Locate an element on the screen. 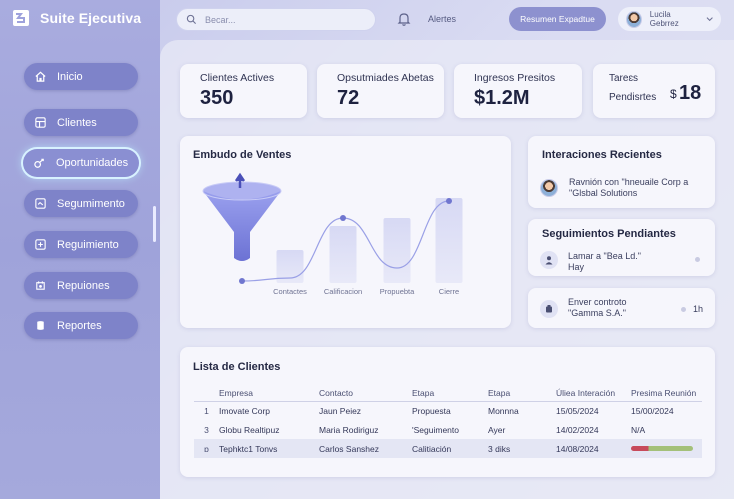 This screenshot has height=499, width=734. x-axis-label: Cierre is located at coordinates (449, 291).